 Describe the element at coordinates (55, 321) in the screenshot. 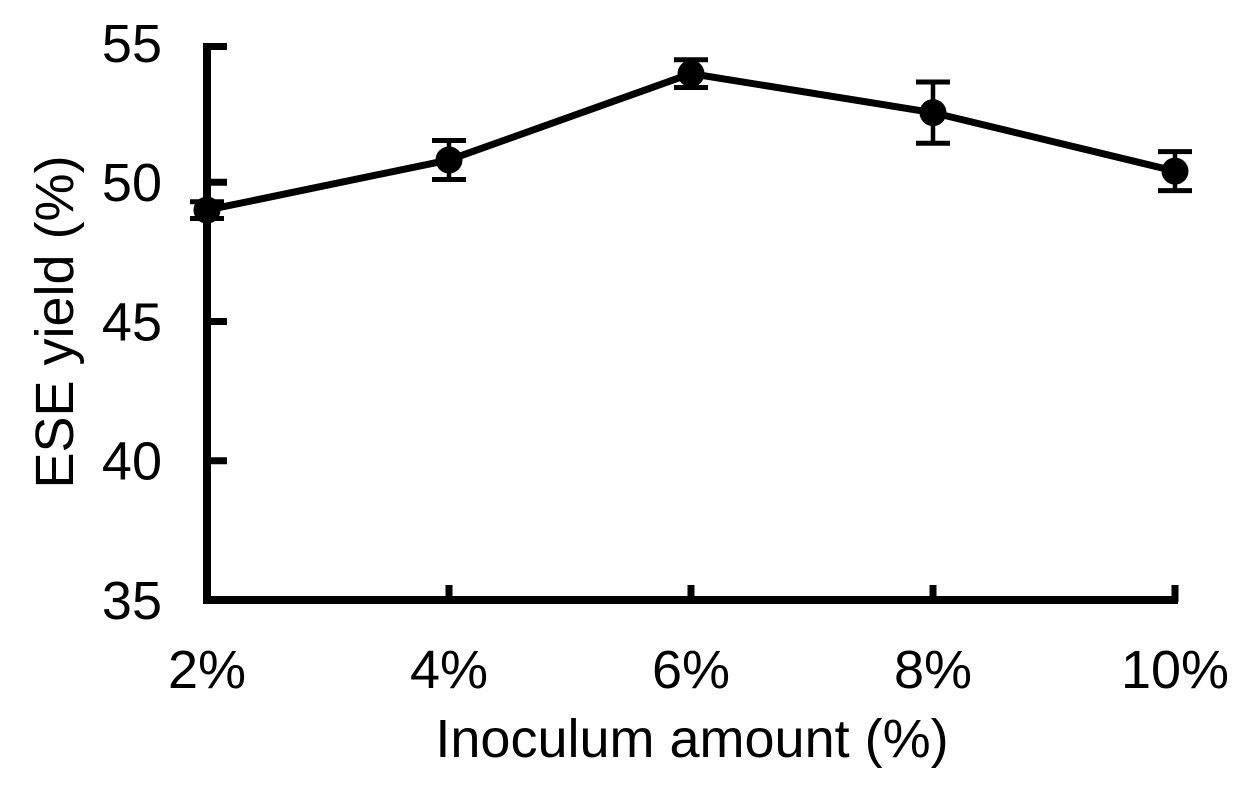

I see `y-axis-title: ESE yield (%)` at that location.